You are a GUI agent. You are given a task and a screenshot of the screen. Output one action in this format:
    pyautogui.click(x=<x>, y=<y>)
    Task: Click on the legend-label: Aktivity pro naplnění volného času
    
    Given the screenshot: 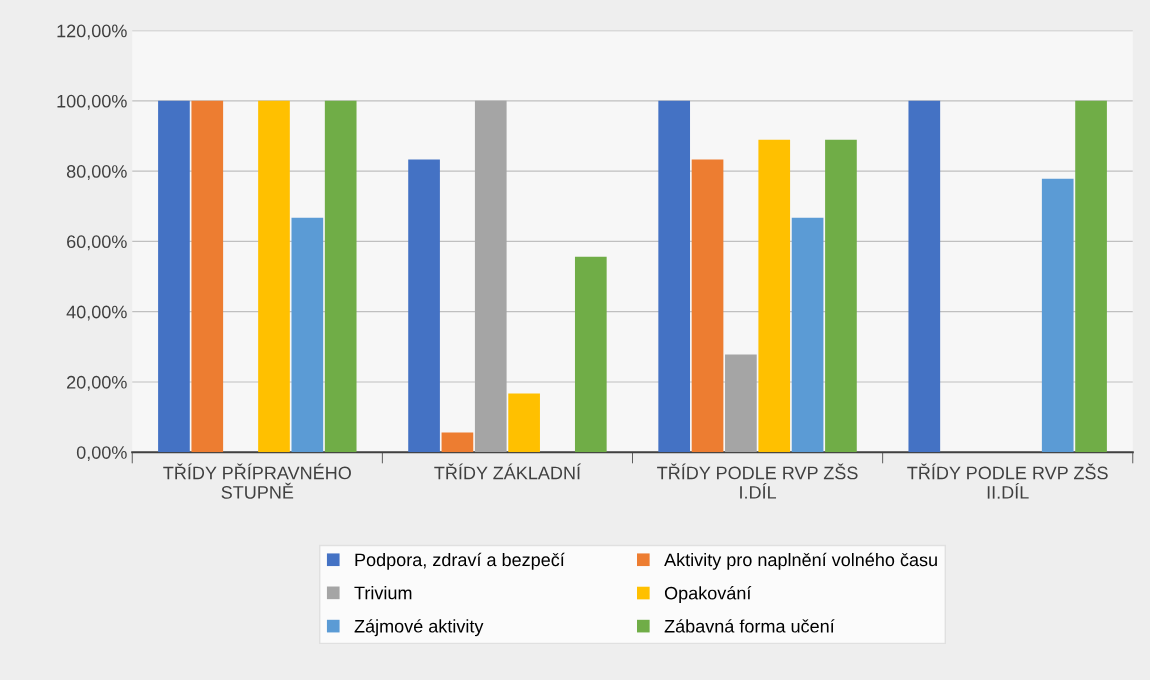 What is the action you would take?
    pyautogui.click(x=800, y=561)
    